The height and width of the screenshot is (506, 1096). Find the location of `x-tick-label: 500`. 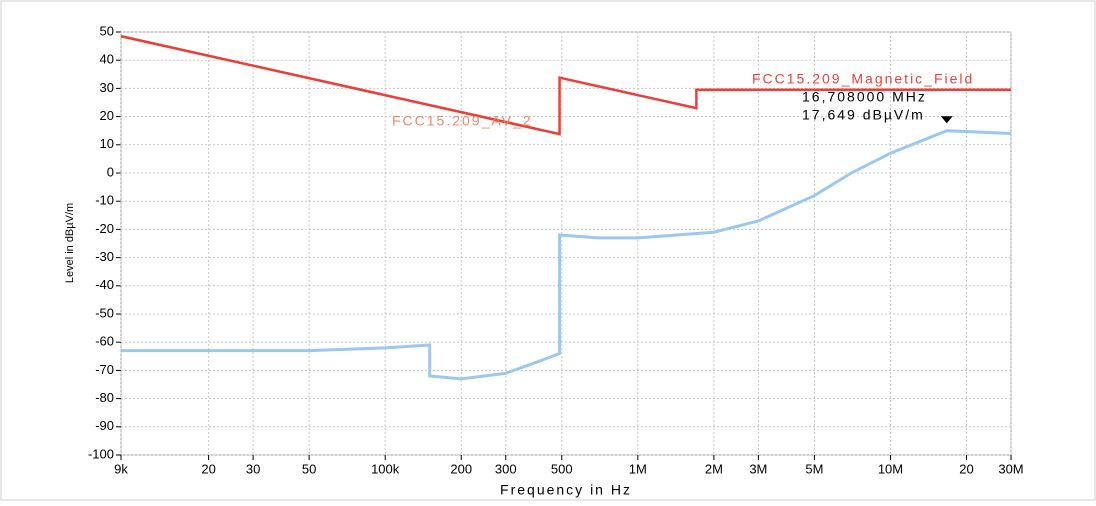

x-tick-label: 500 is located at coordinates (562, 468).